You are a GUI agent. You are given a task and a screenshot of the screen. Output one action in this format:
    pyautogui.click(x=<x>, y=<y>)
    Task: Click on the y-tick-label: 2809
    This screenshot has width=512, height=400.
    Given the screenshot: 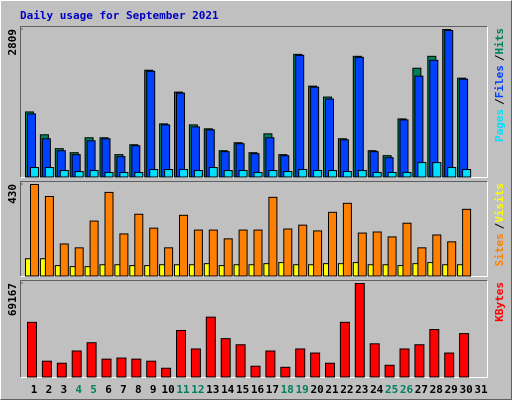 What is the action you would take?
    pyautogui.click(x=12, y=42)
    